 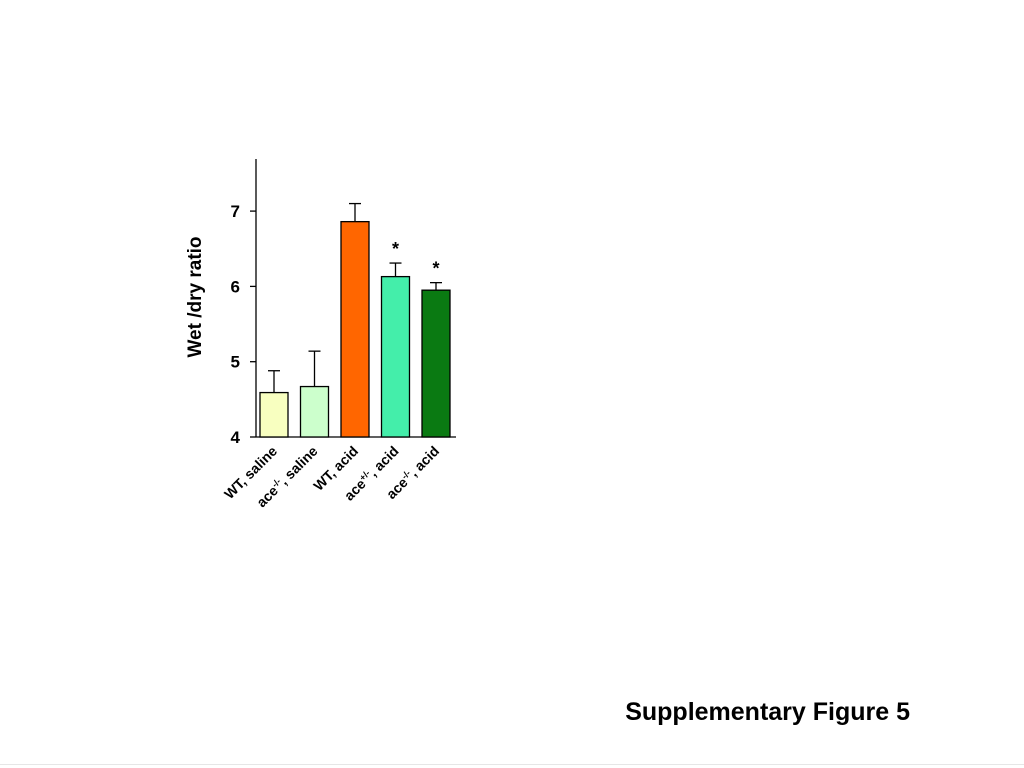 I want to click on chart-axes: 4 5 6 7 Wet /dry ratio, so click(x=320, y=303).